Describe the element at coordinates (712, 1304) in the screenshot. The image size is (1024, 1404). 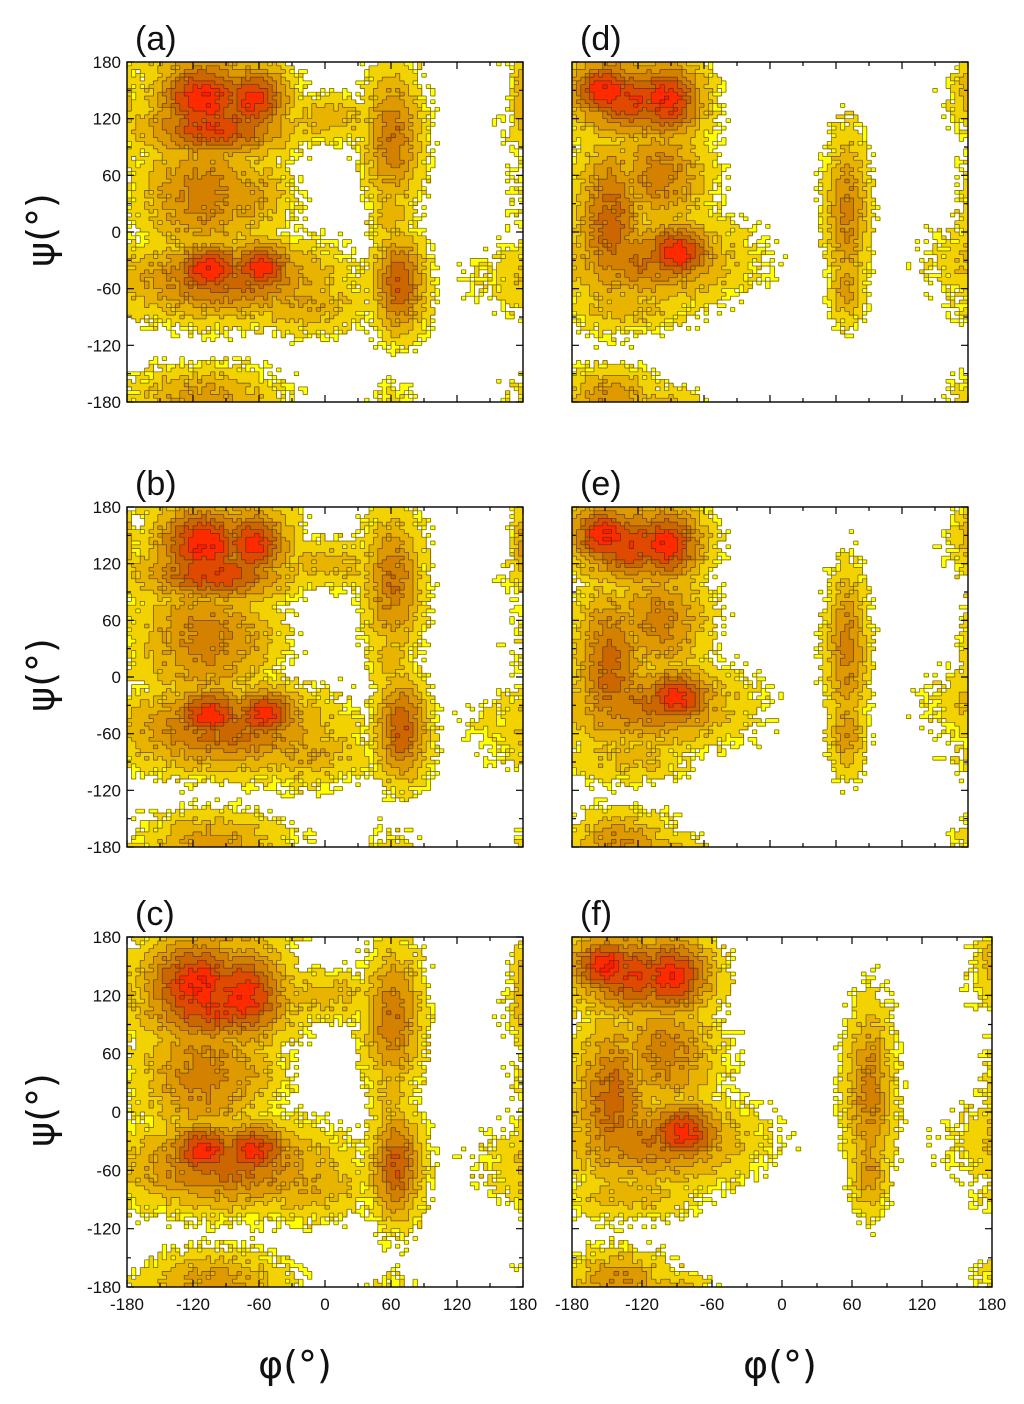
I see `x-tick-label-f: -60` at that location.